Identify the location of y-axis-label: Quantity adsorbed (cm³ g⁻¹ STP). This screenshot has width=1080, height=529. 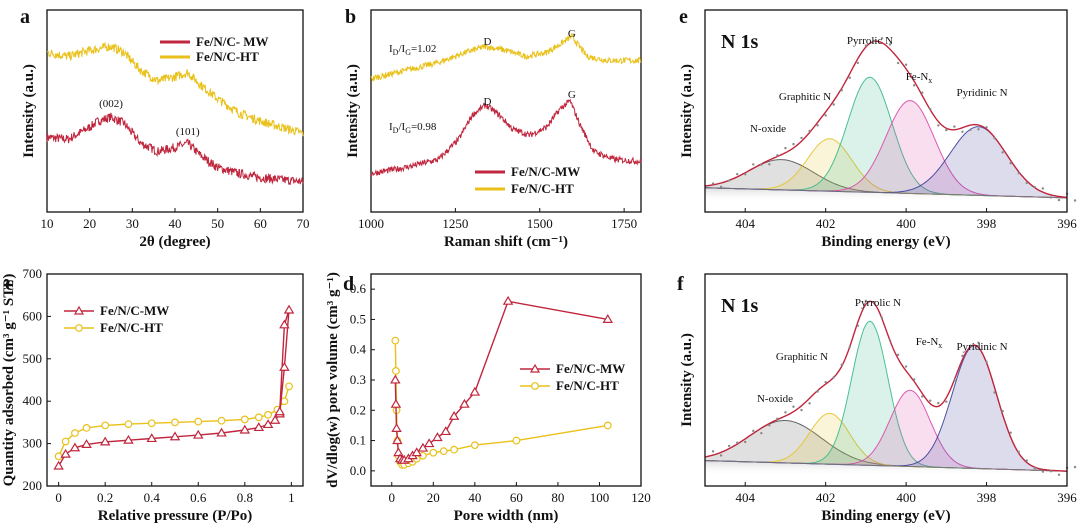
(9, 380).